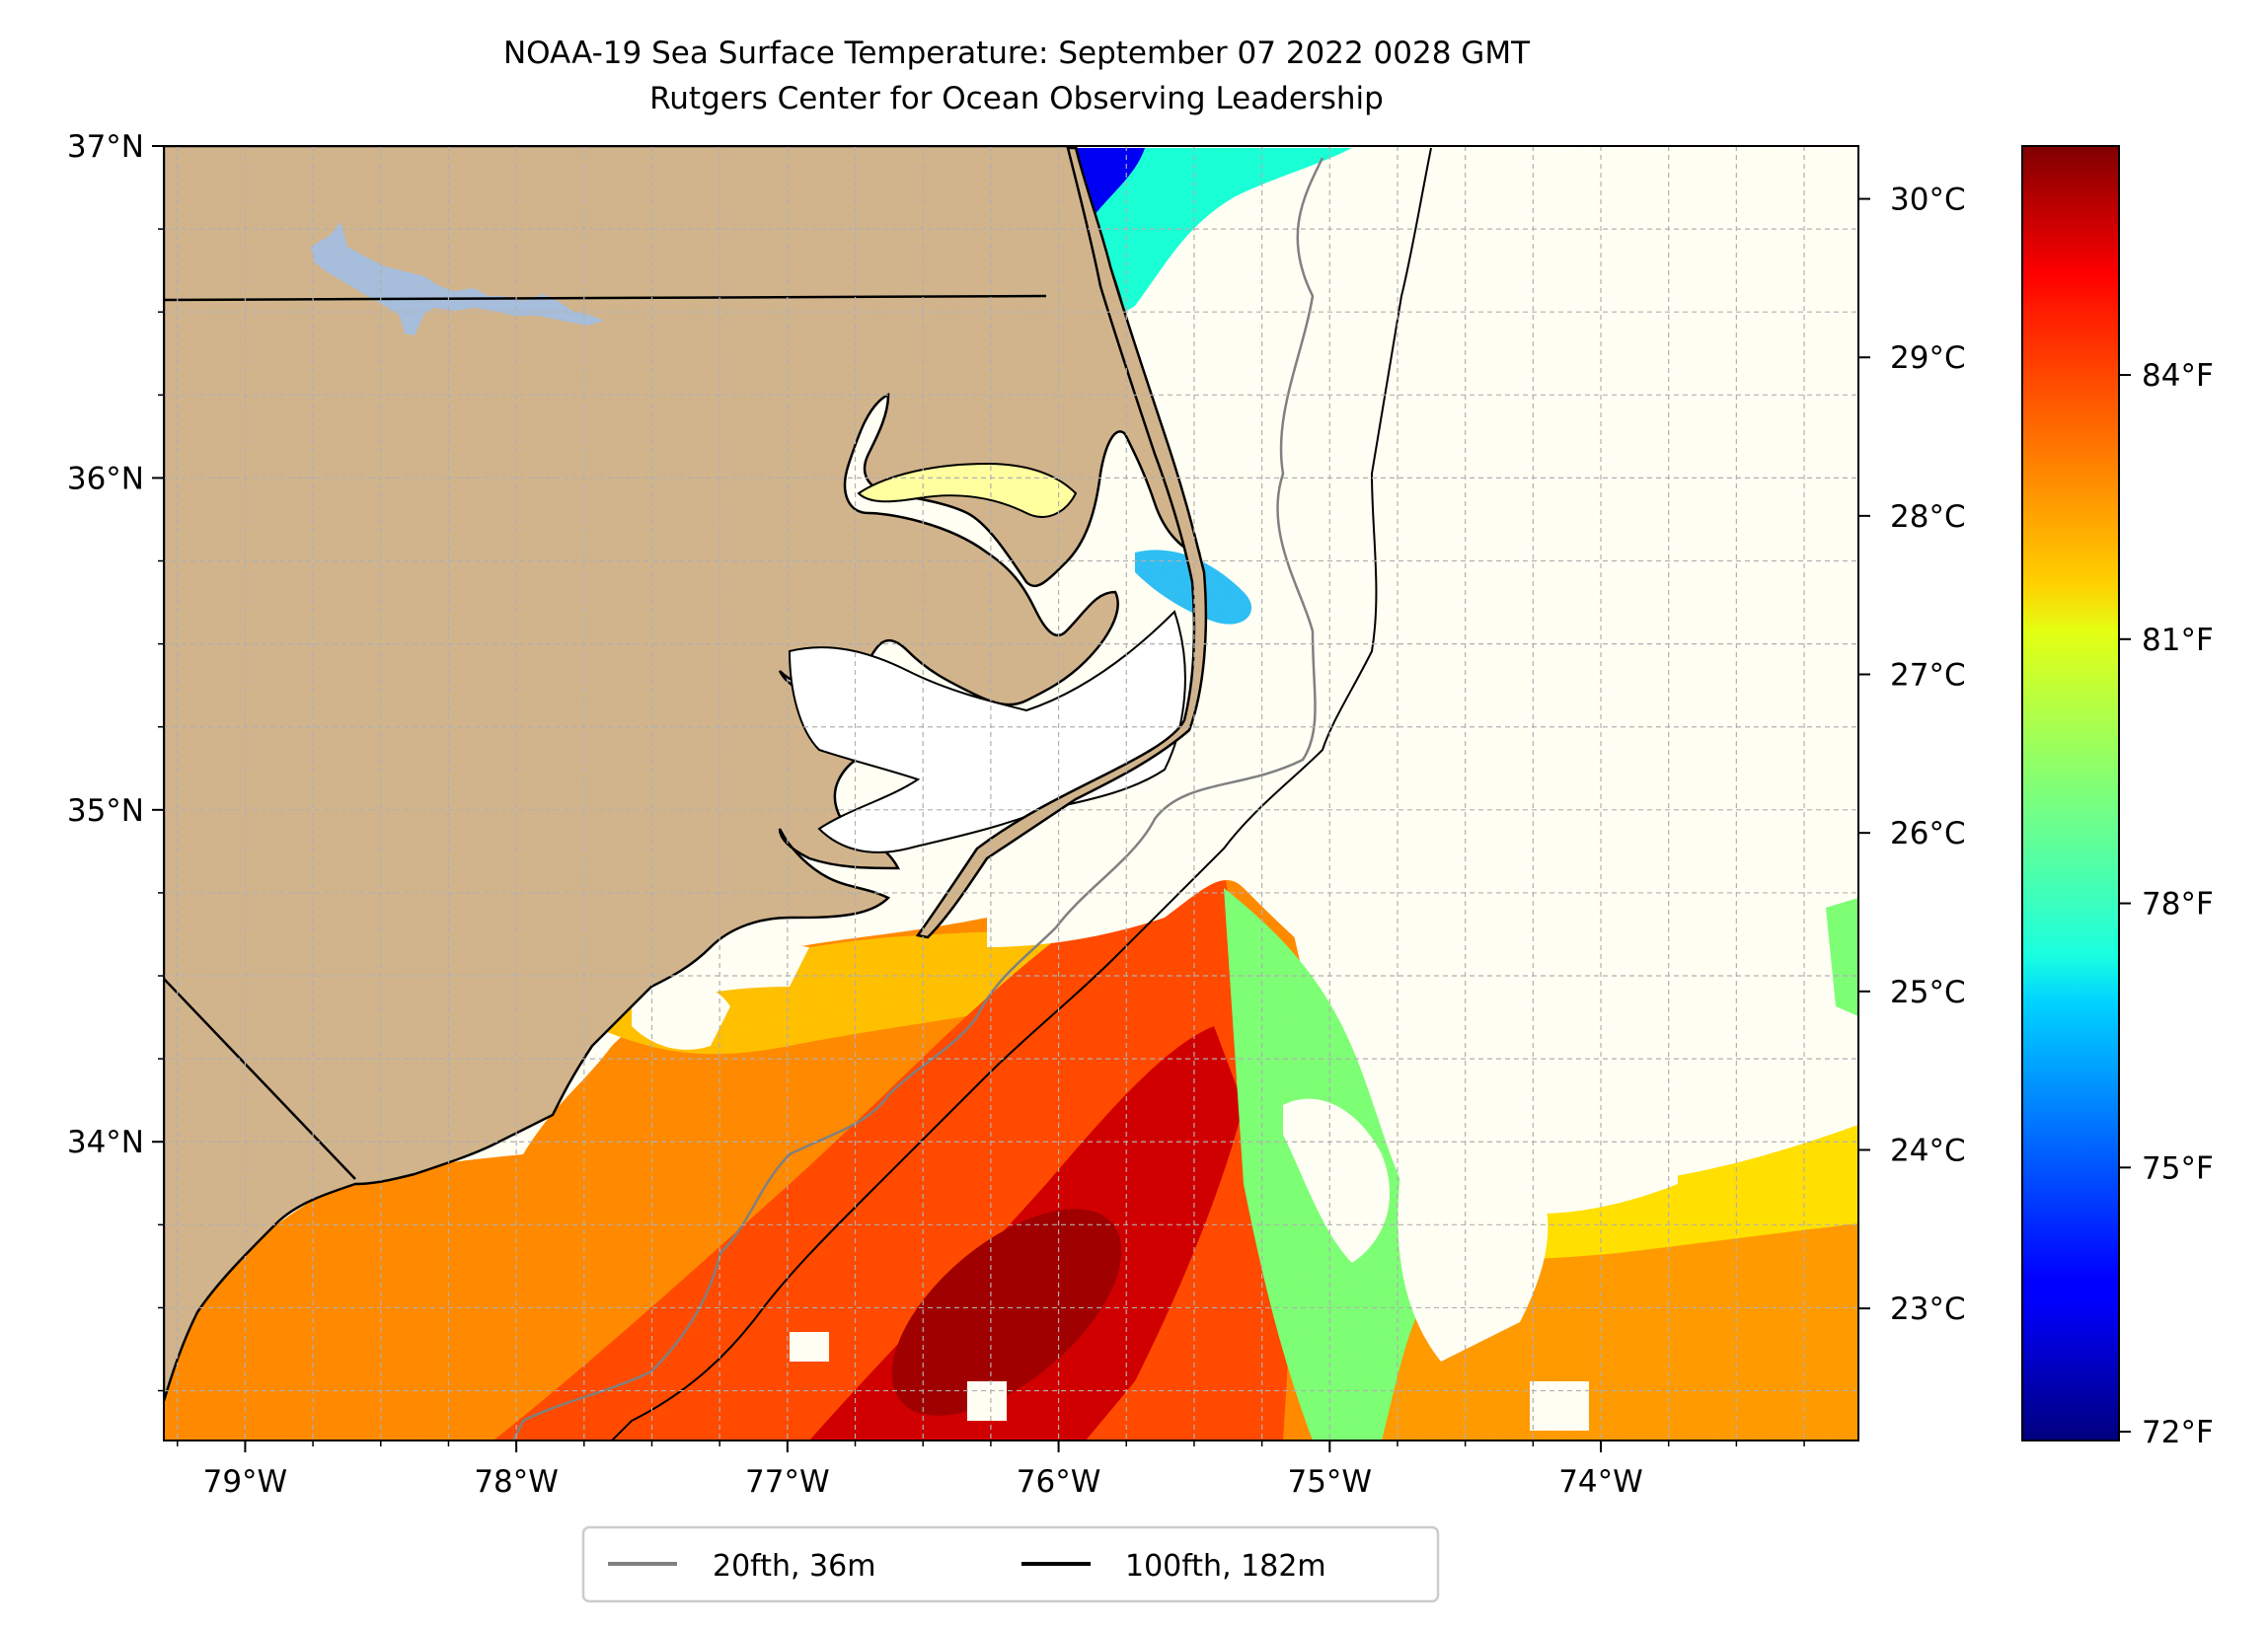 The width and height of the screenshot is (2268, 1626). I want to click on lon-tick-label: 75°W, so click(1330, 1482).